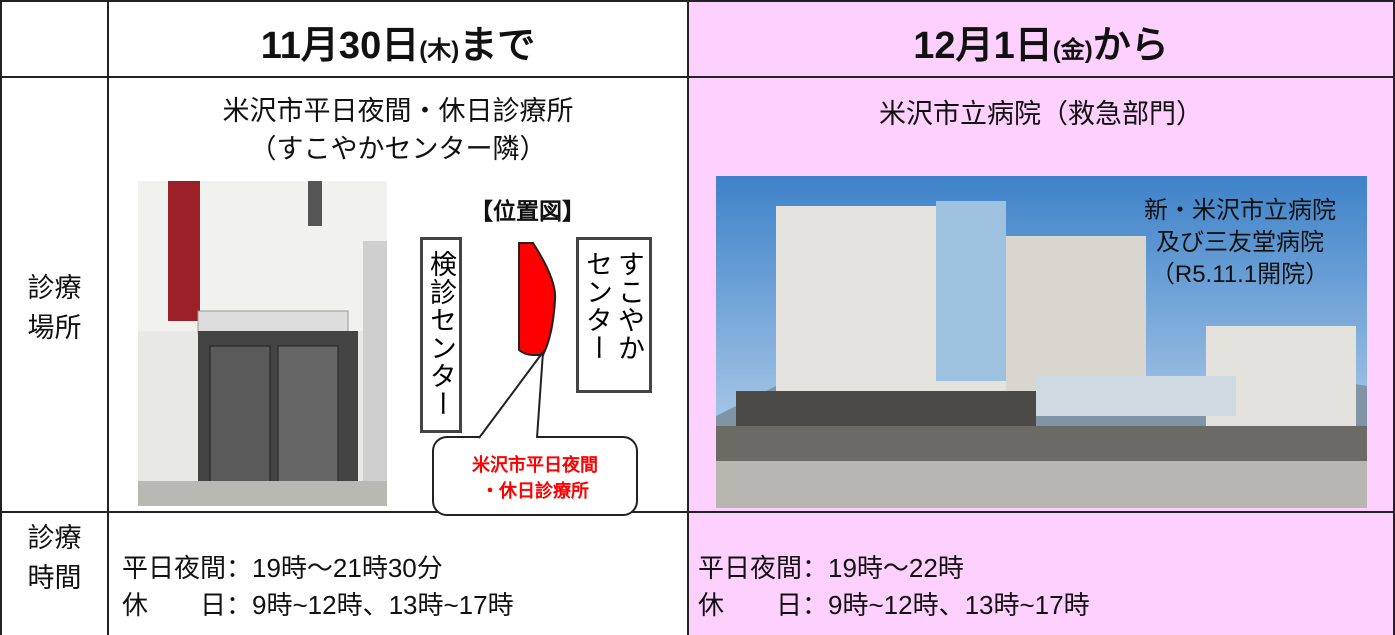 The height and width of the screenshot is (635, 1395). I want to click on hours-line: 平日夜間：19時～22時, so click(831, 568).